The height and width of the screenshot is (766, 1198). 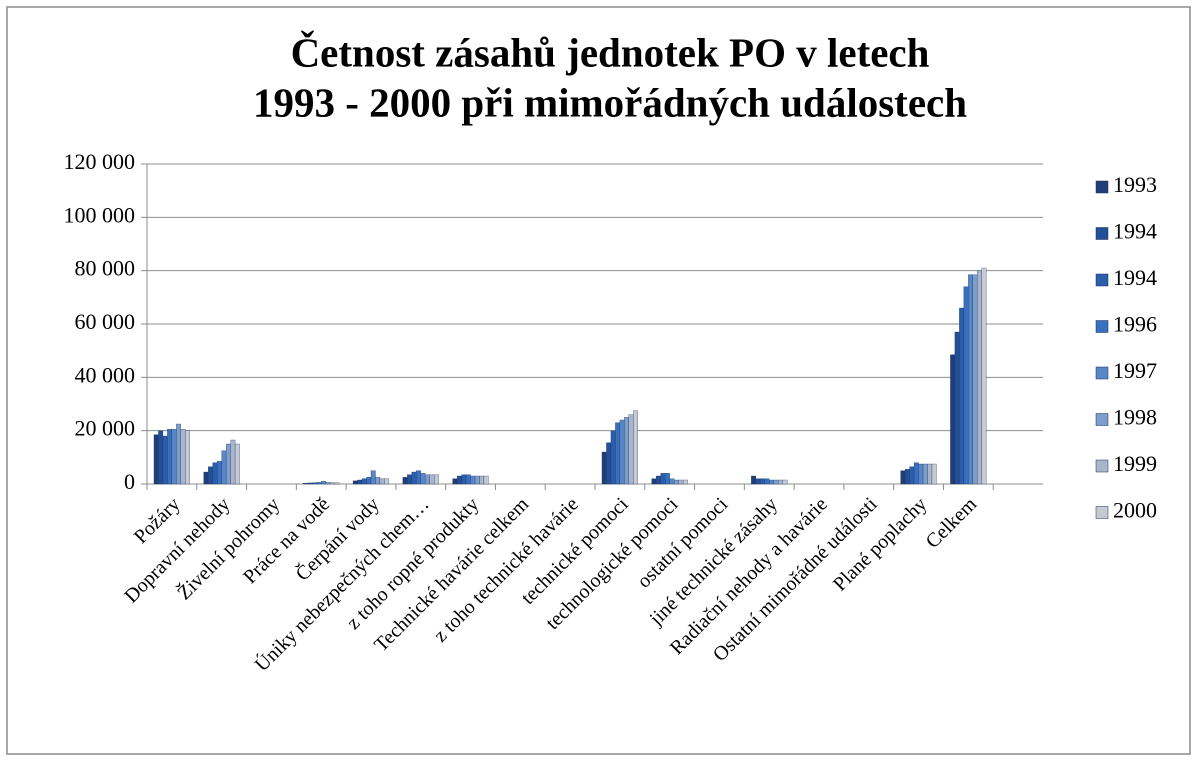 What do you see at coordinates (100, 214) in the screenshot?
I see `y-tick-label: 100 000` at bounding box center [100, 214].